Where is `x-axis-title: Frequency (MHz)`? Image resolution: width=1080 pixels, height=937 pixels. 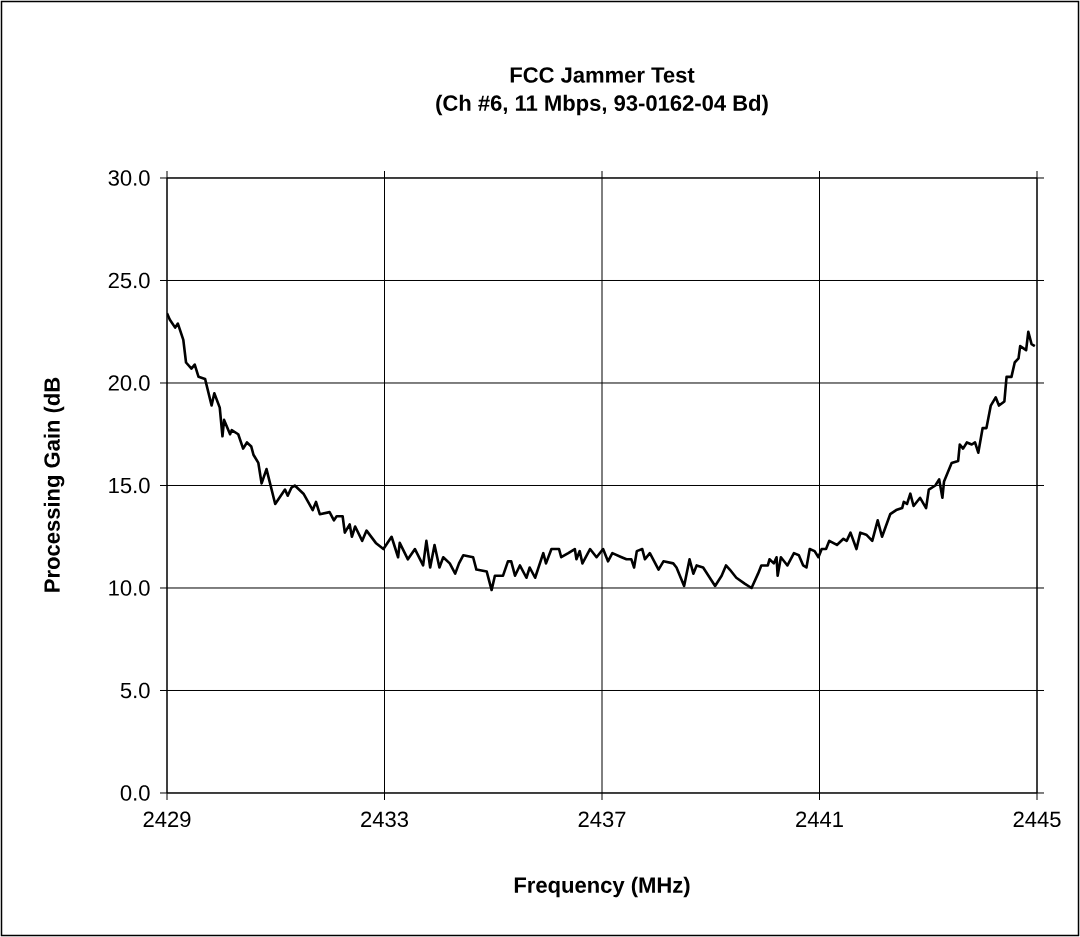 x-axis-title: Frequency (MHz) is located at coordinates (602, 887).